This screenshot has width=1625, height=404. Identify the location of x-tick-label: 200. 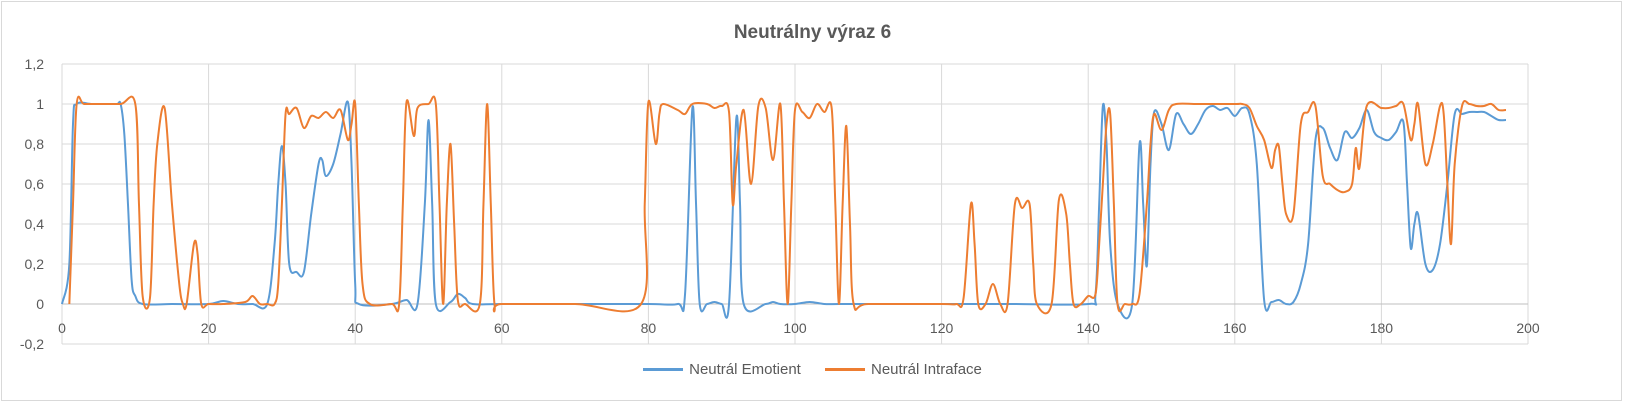
(1528, 328).